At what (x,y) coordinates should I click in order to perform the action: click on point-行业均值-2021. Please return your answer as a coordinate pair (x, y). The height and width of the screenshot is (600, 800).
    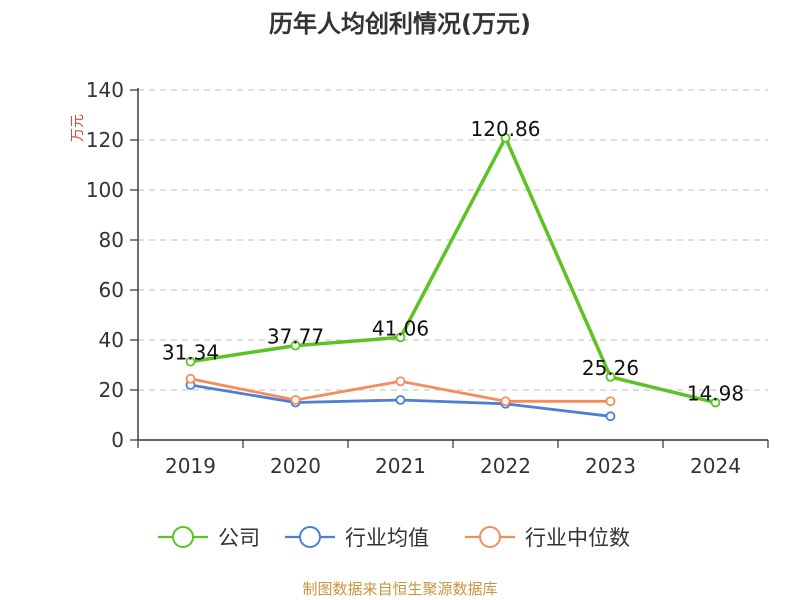
    Looking at the image, I should click on (400, 400).